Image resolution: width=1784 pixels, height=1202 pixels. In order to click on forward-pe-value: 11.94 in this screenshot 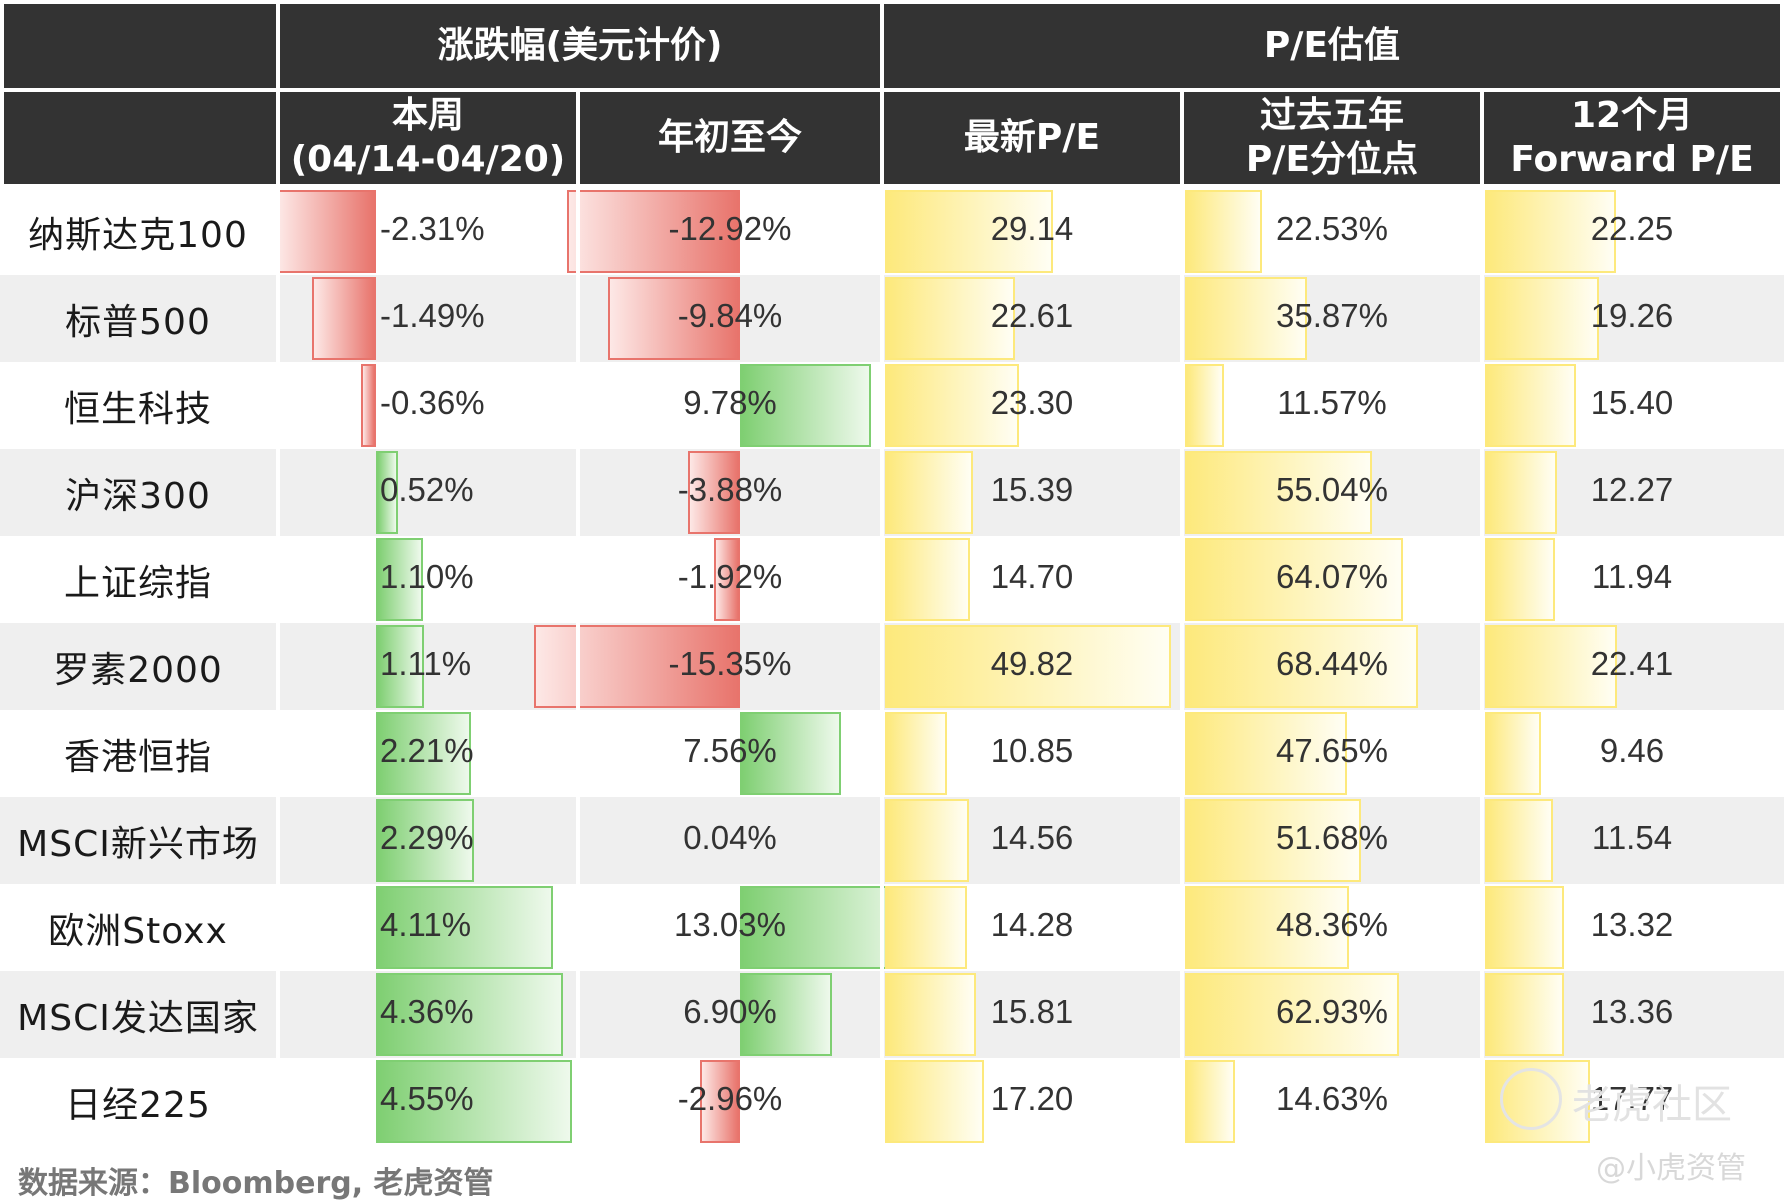, I will do `click(1632, 576)`.